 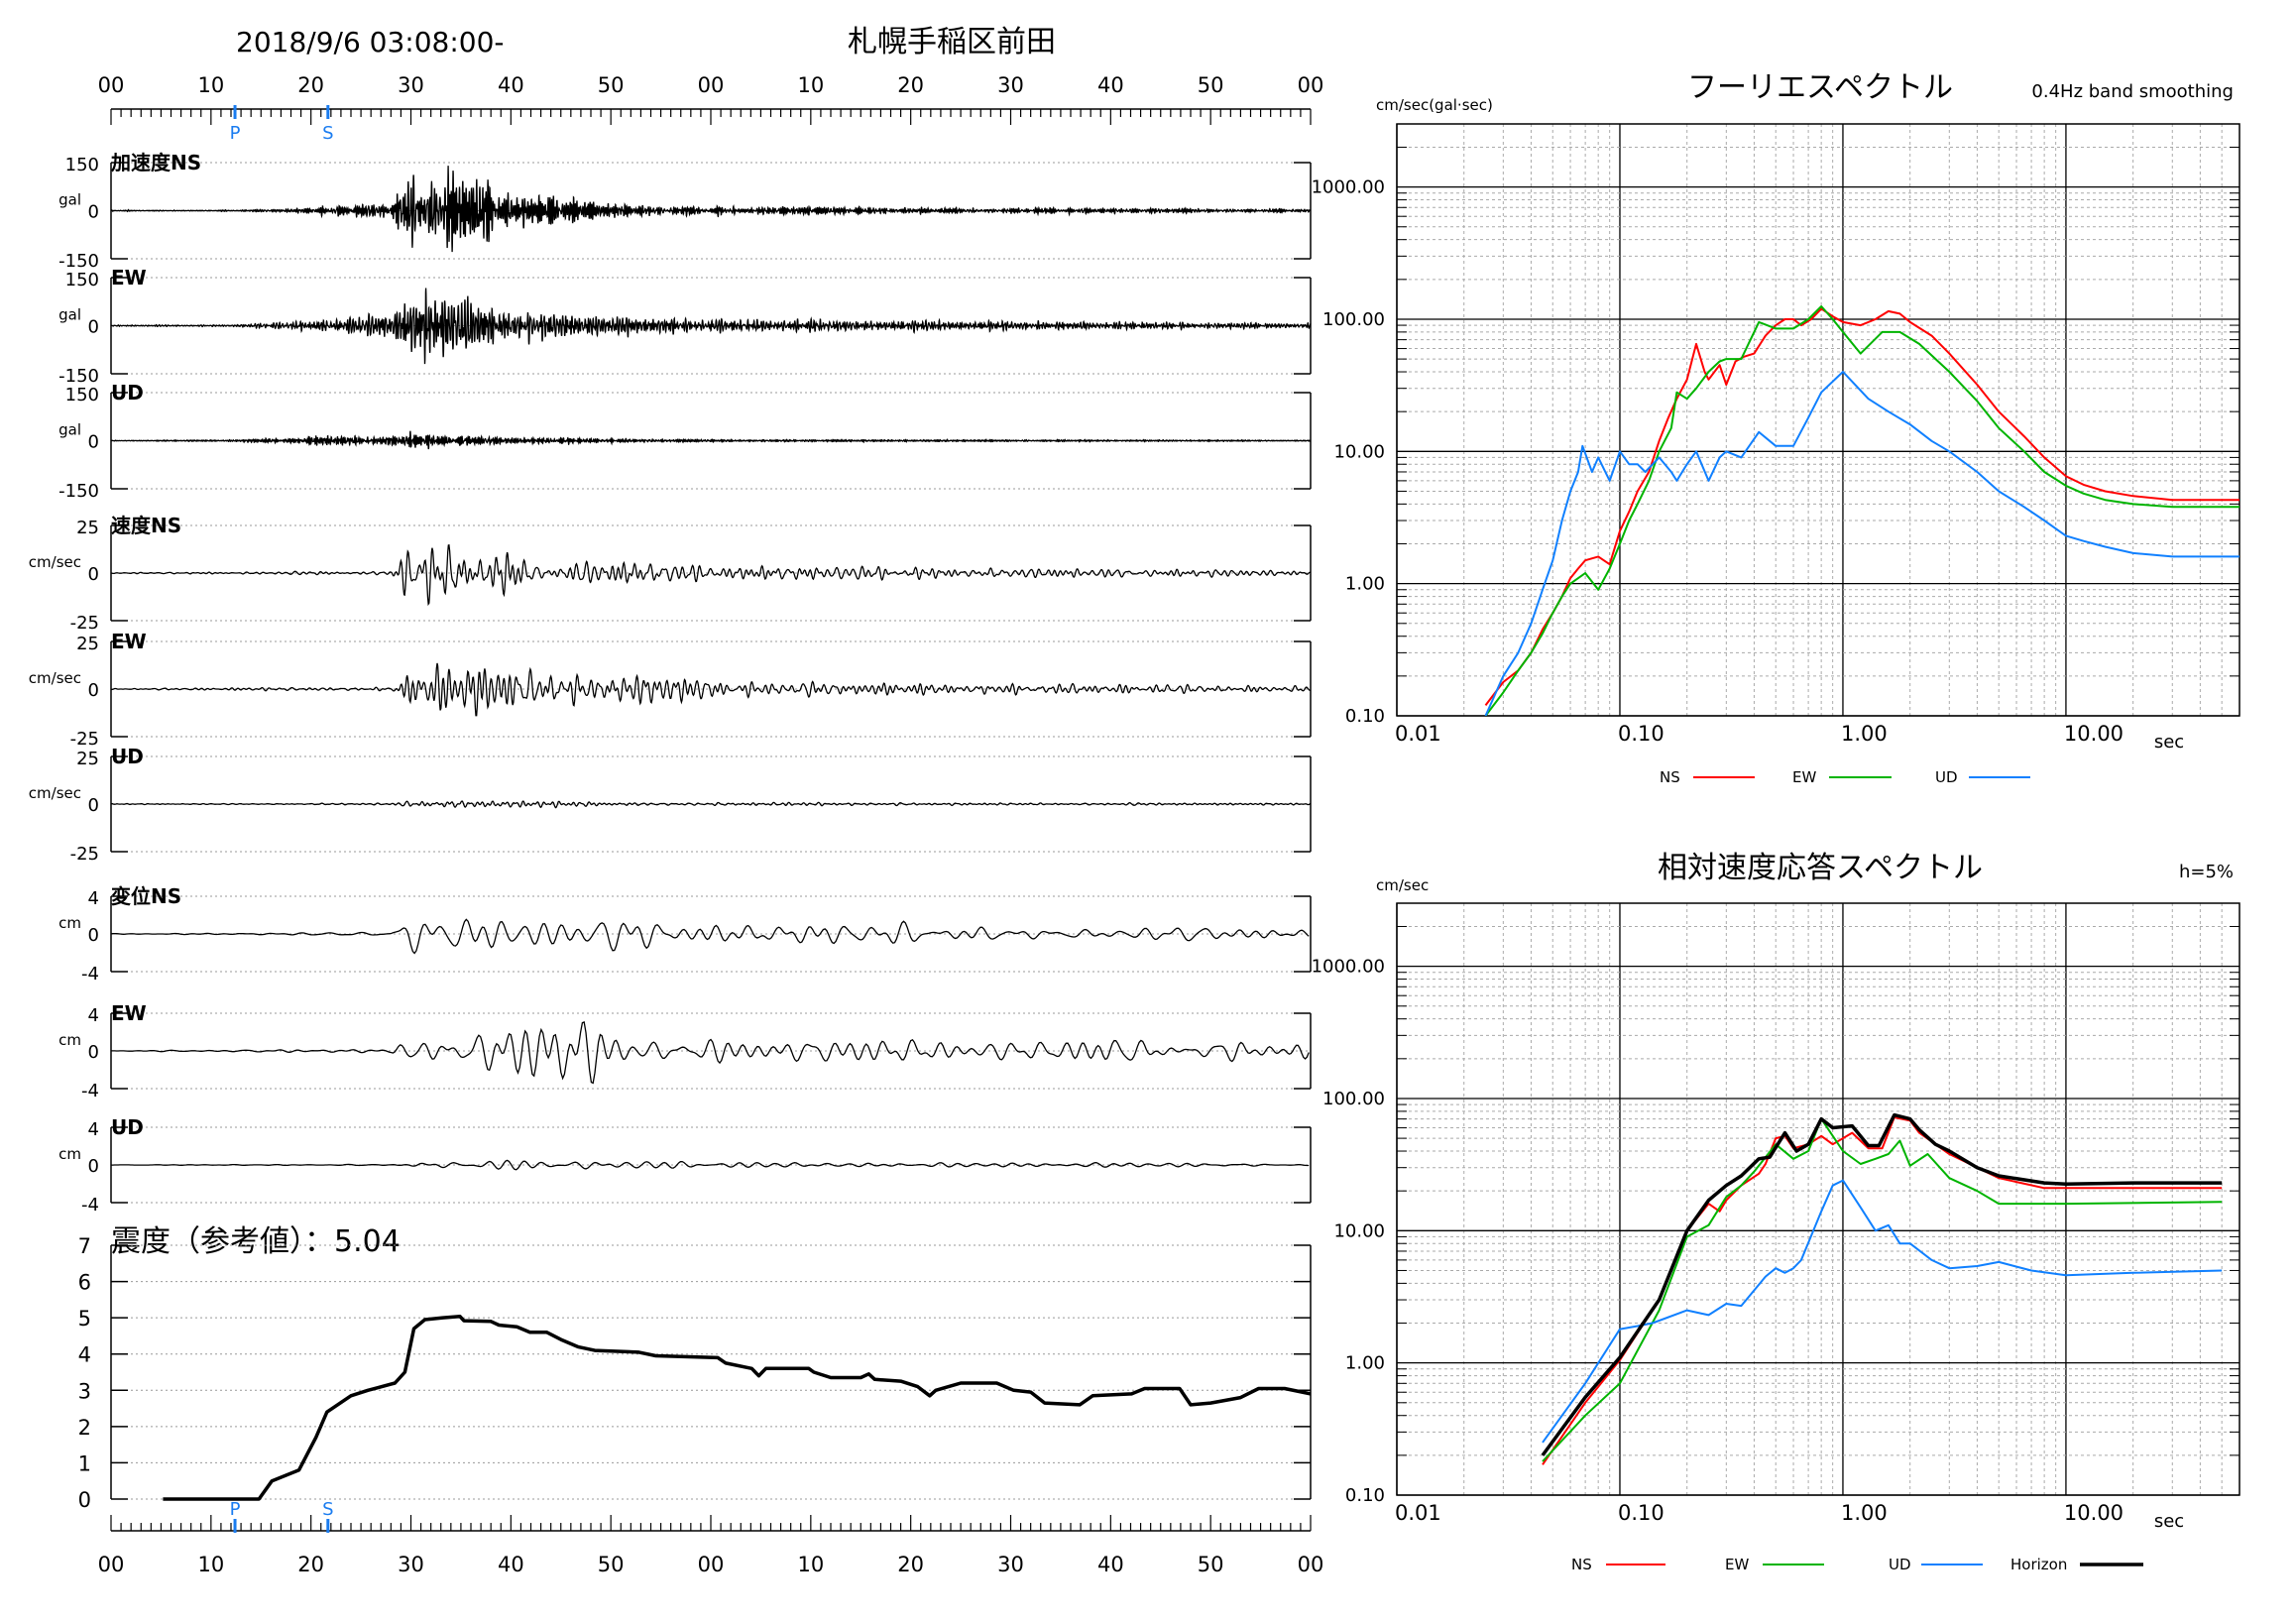 I want to click on intensity-tick-label: 3, so click(x=85, y=1391).